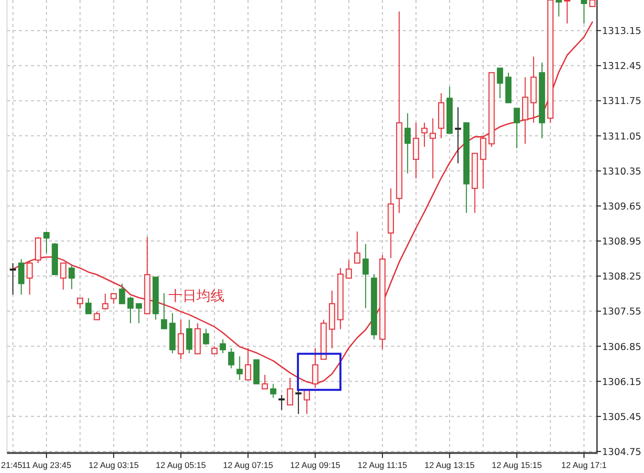 This screenshot has width=644, height=473. I want to click on text: 21:45, so click(12, 465).